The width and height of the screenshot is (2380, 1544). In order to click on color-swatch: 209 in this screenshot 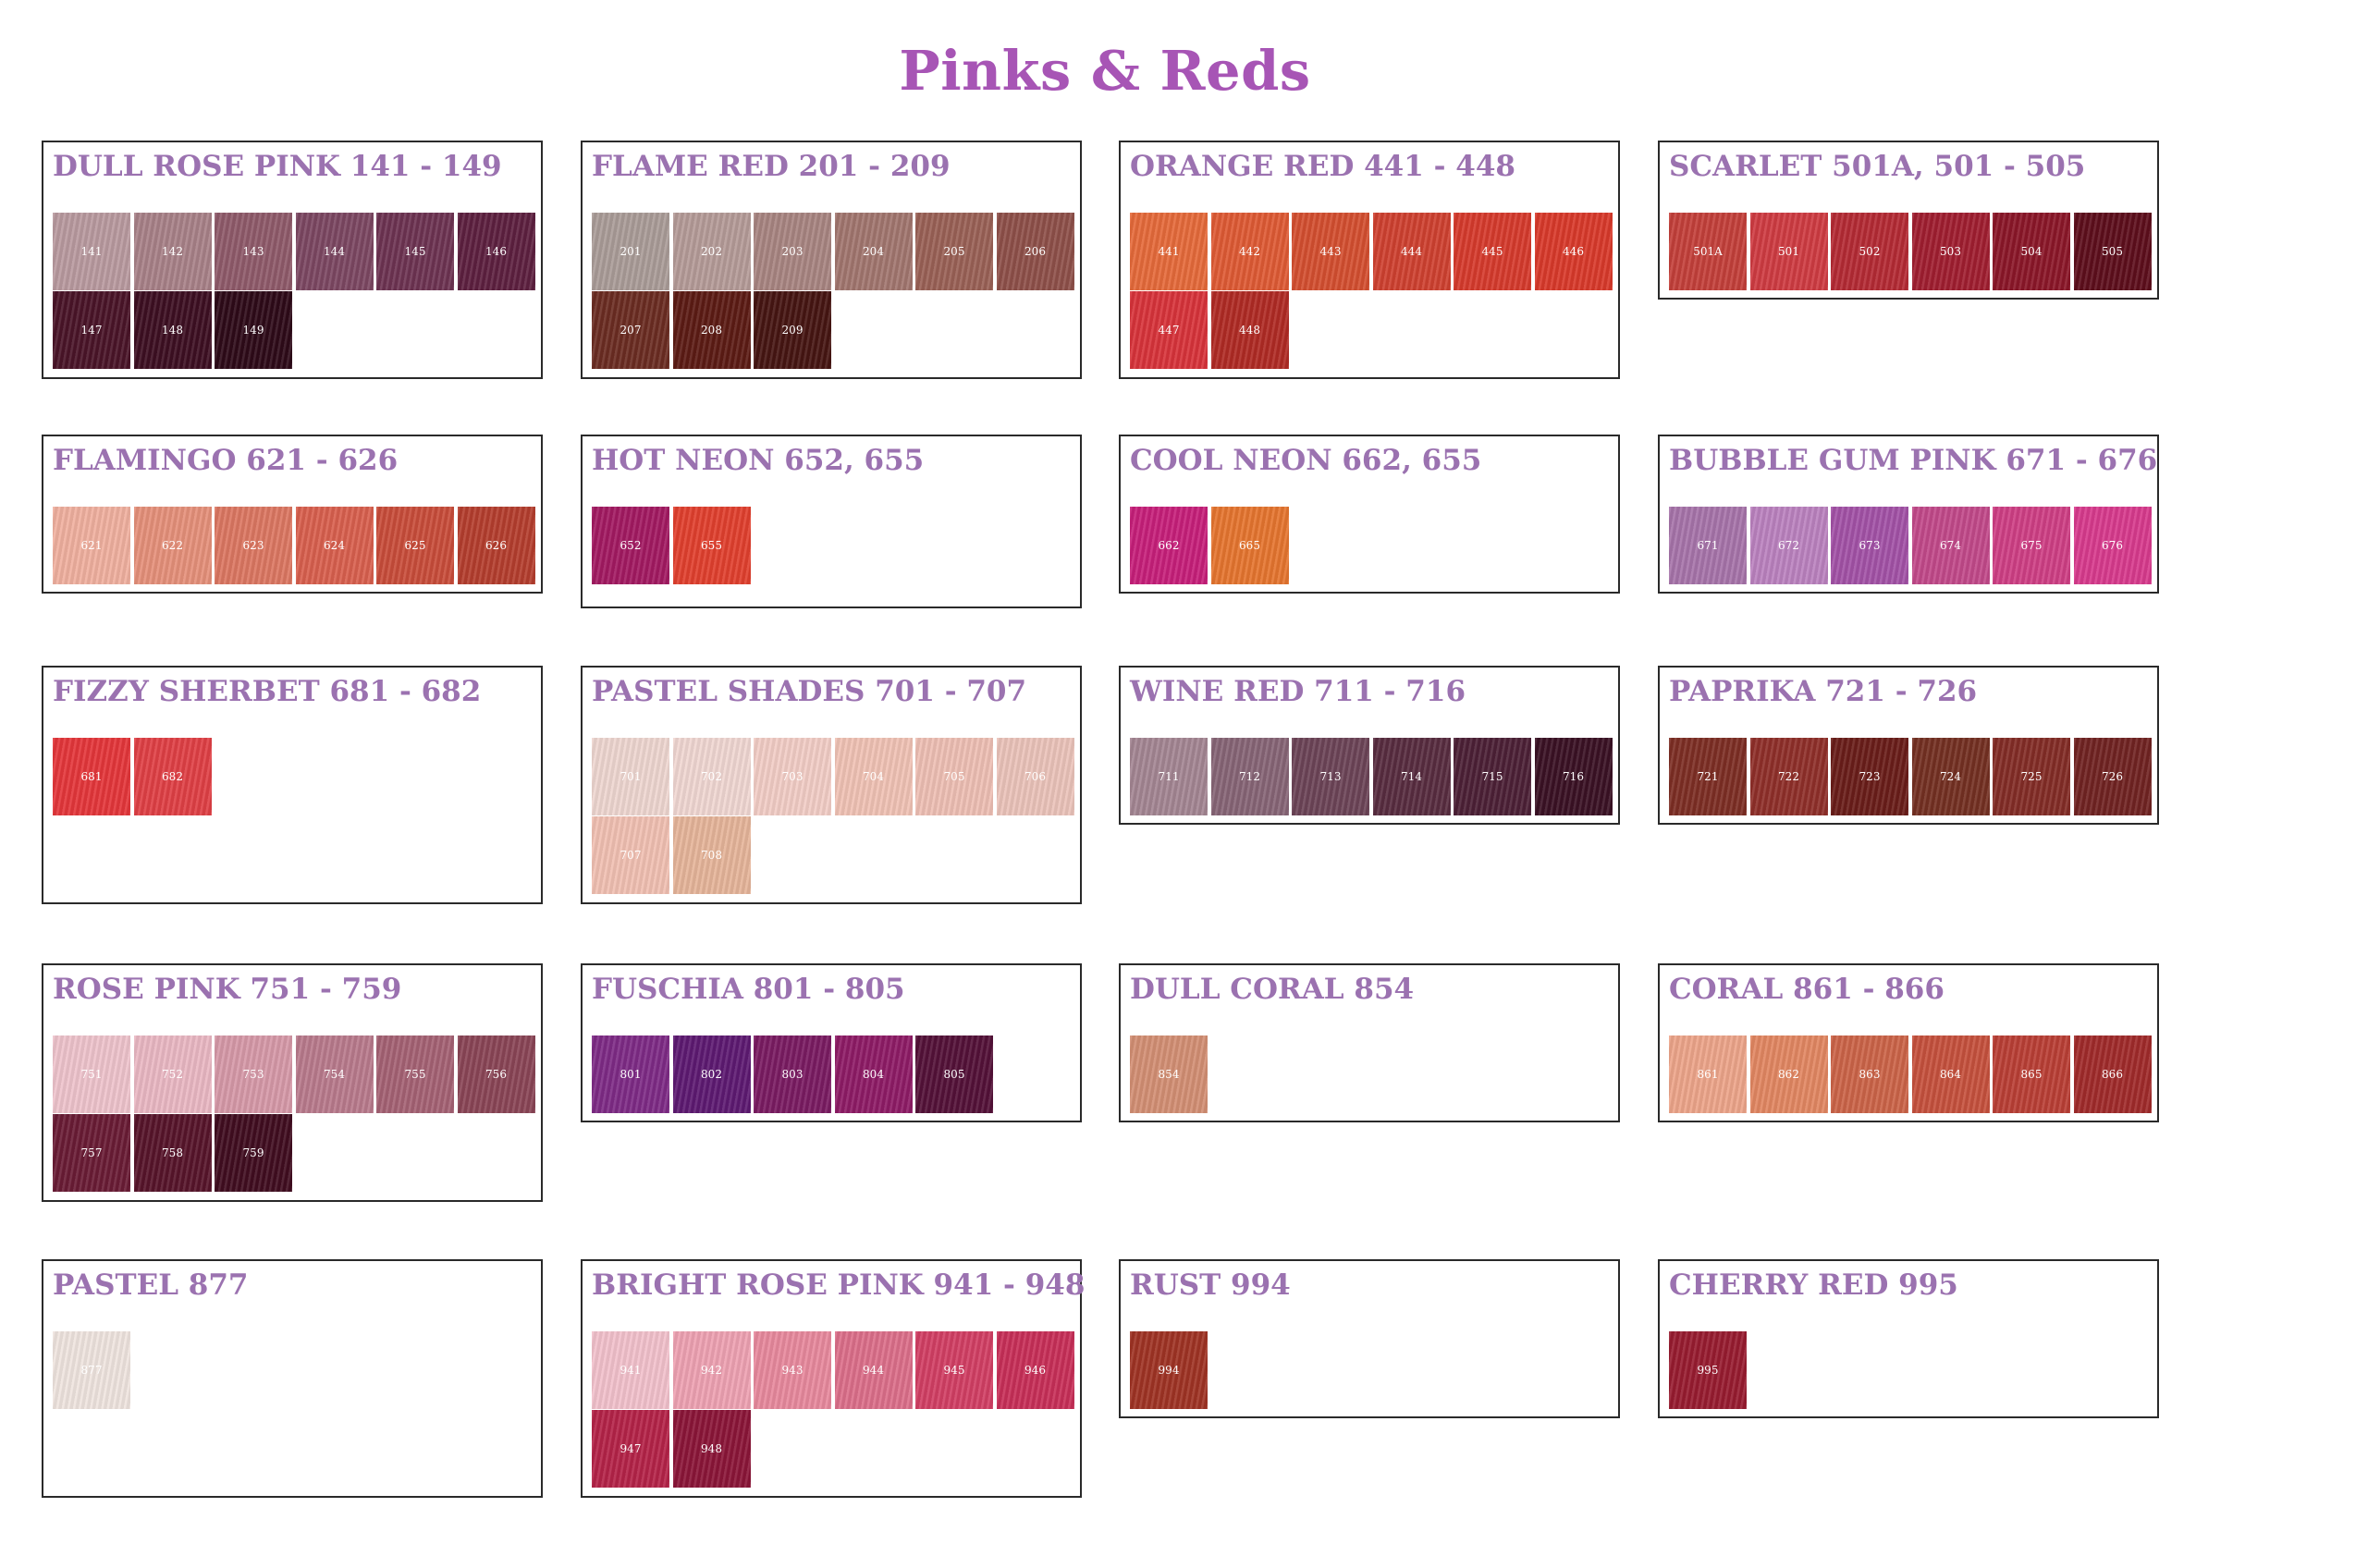, I will do `click(792, 330)`.